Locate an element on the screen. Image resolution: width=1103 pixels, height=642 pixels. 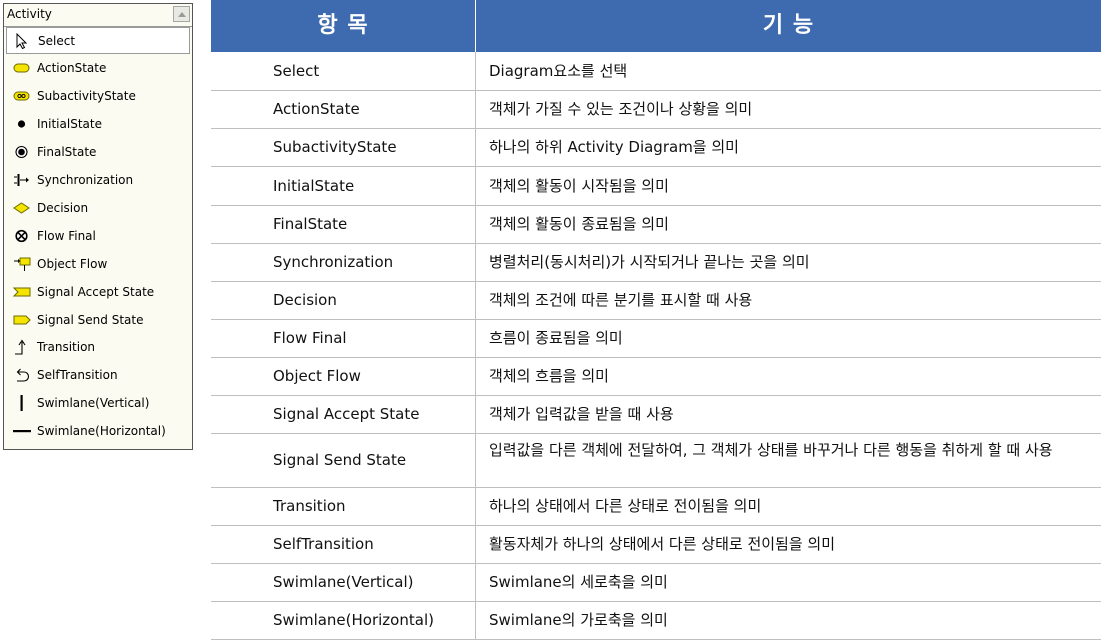
table-row: Select Diagram요소를 선택 is located at coordinates (656, 71).